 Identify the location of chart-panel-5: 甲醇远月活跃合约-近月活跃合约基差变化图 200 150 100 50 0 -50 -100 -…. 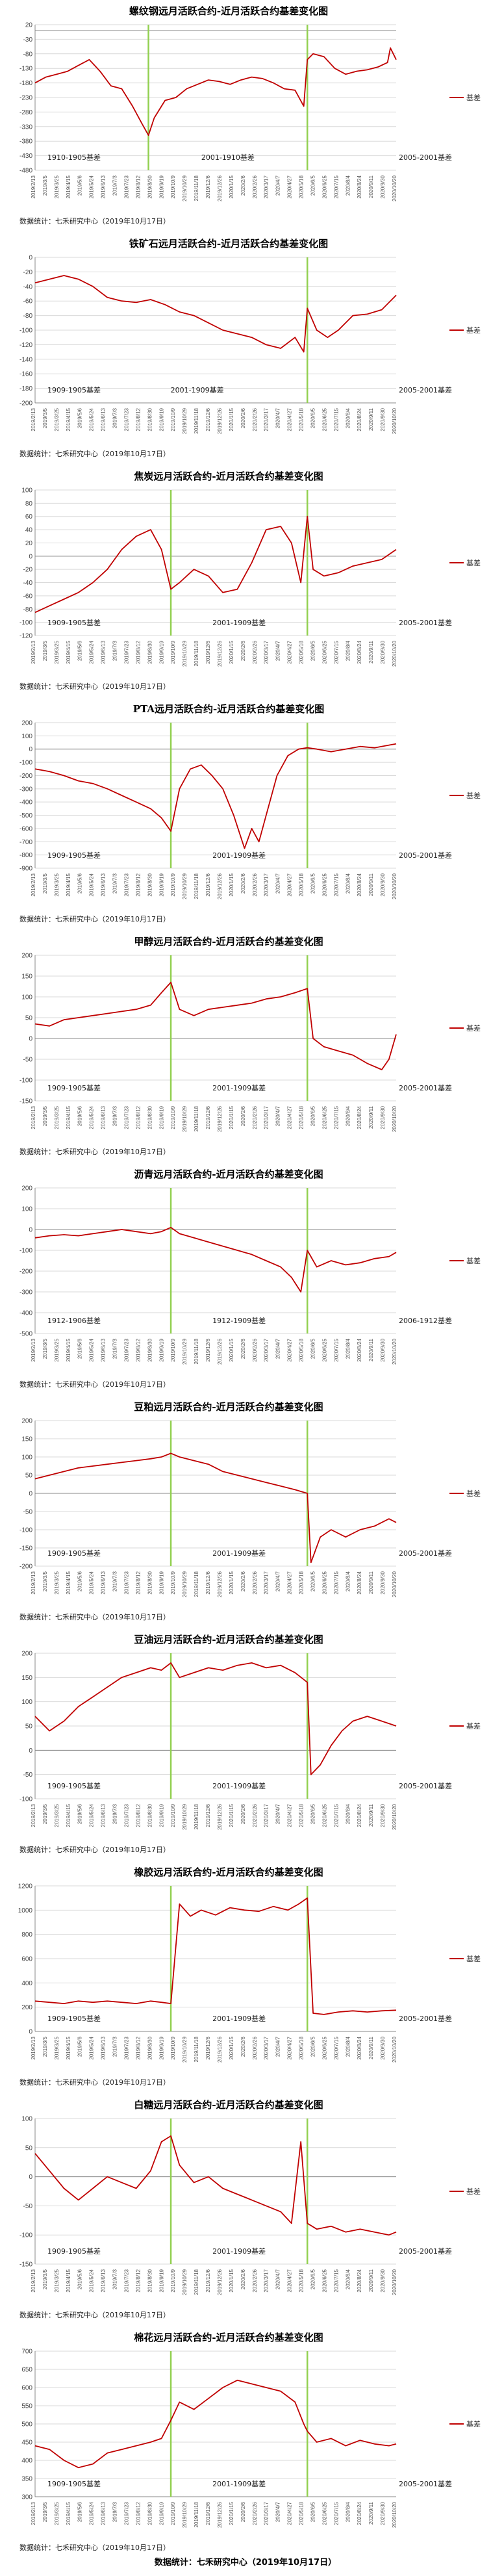
(245, 1048).